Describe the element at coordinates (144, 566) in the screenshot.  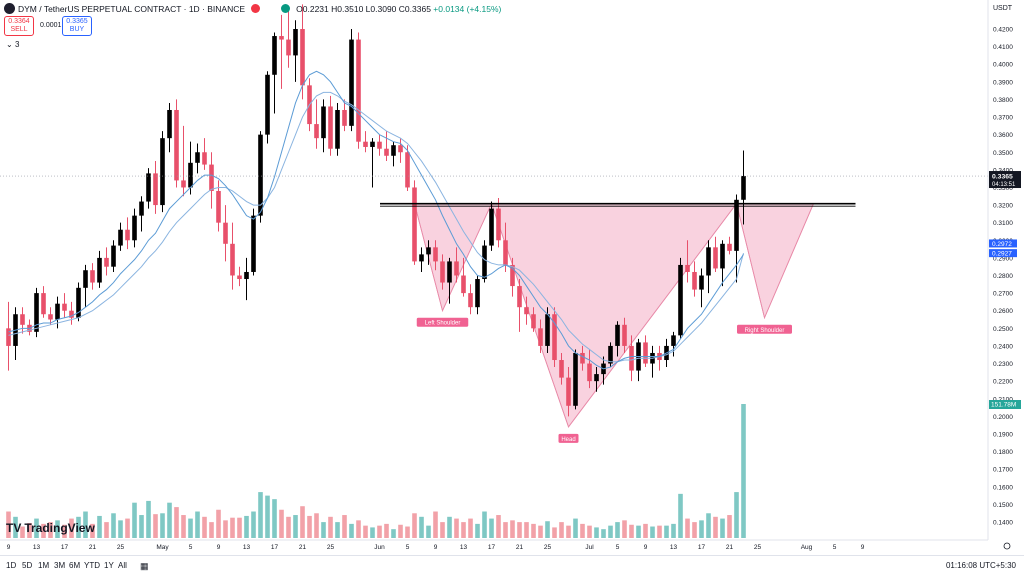
I see `calendar-icon: ▦` at that location.